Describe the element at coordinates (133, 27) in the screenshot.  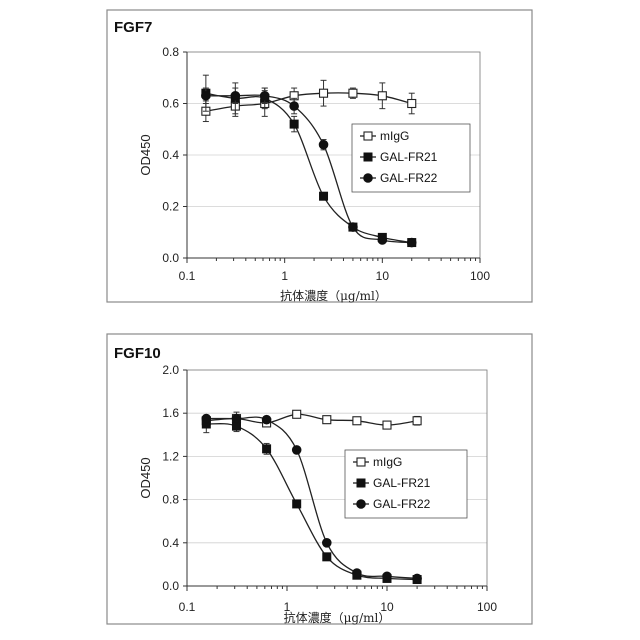
I see `panel-title: FGF7` at that location.